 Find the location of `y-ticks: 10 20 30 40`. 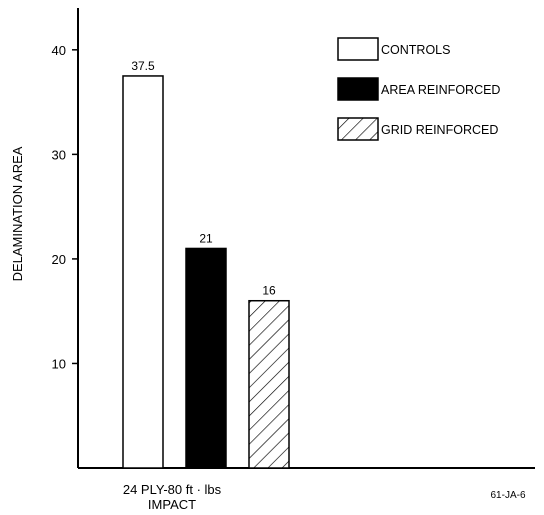

y-ticks: 10 20 30 40 is located at coordinates (65, 207).